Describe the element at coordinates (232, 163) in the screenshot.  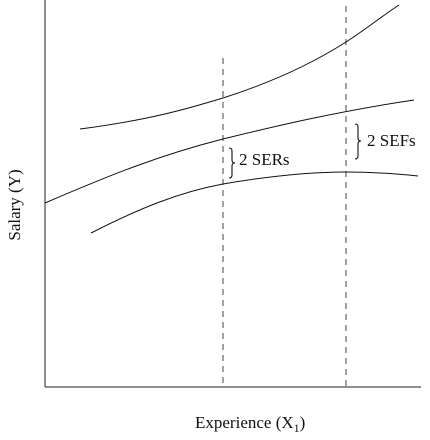
I see `ser-brace` at that location.